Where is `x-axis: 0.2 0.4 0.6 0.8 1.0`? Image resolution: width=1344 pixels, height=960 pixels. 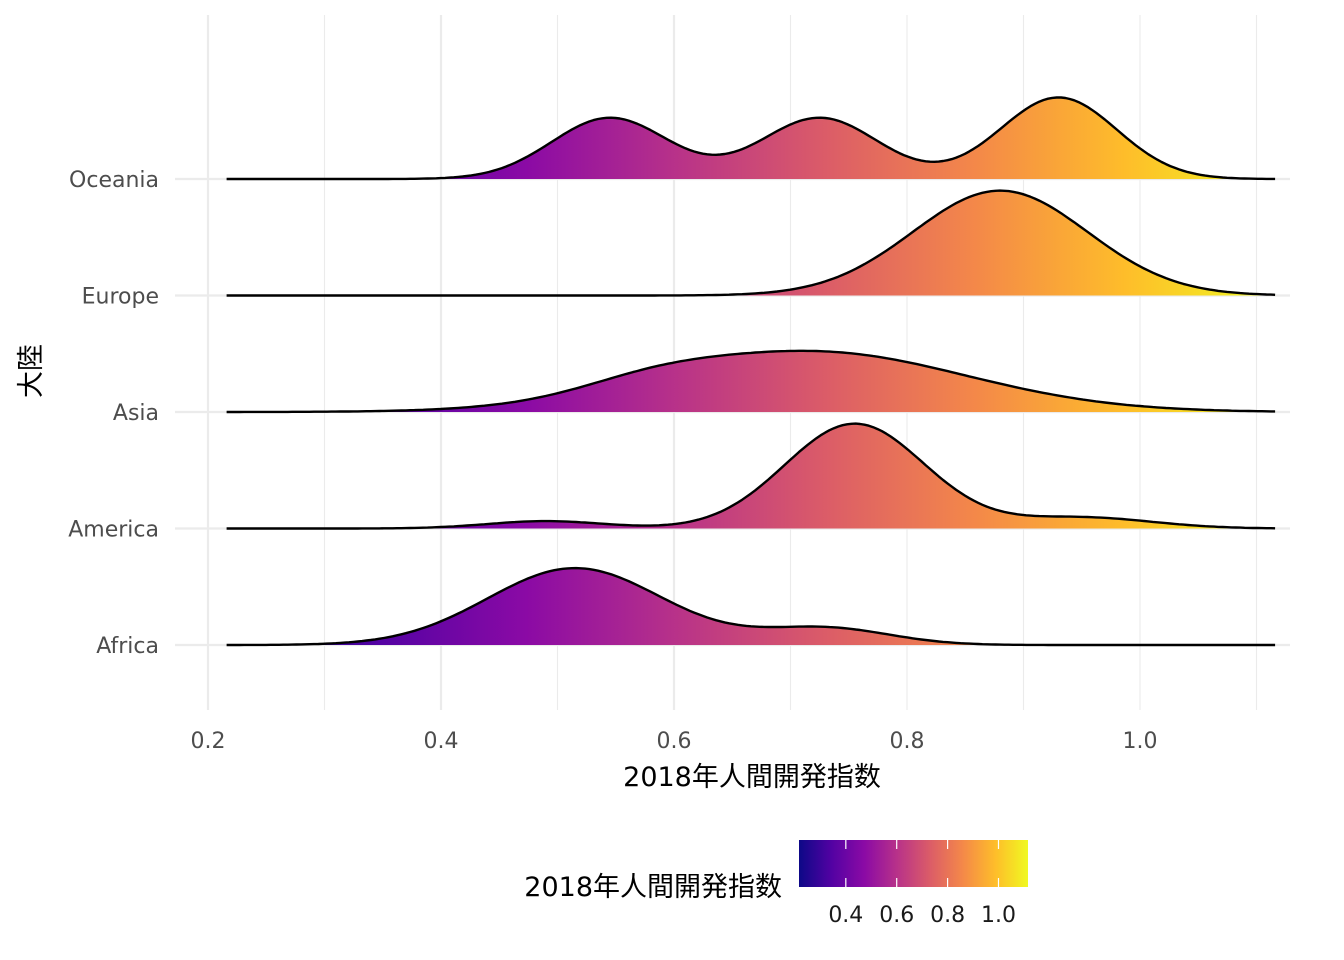
x-axis: 0.2 0.4 0.6 0.8 1.0 is located at coordinates (674, 741).